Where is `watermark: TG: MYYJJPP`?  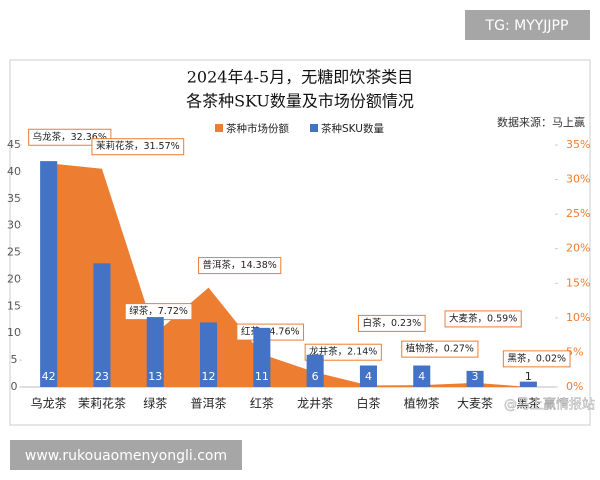 watermark: TG: MYYJJPP is located at coordinates (527, 26).